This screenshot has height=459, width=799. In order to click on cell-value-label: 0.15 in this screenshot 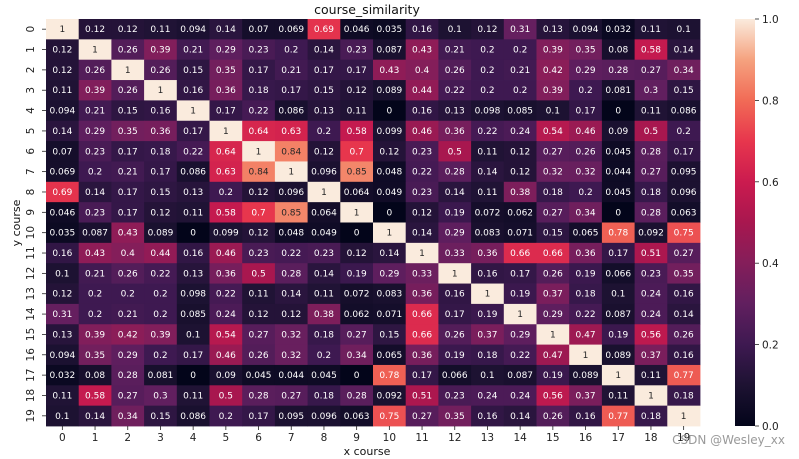, I will do `click(160, 193)`.